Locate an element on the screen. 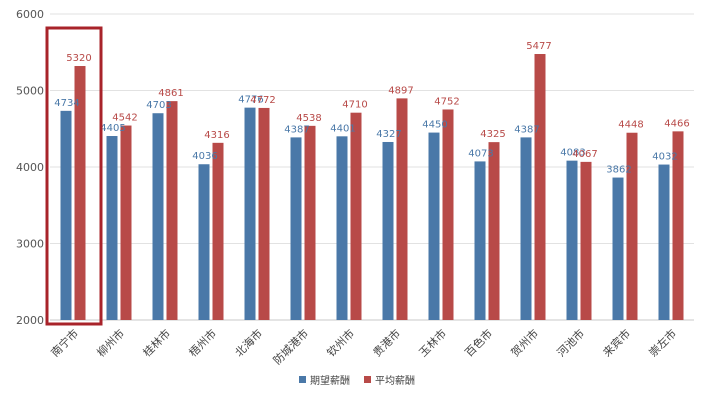 This screenshot has width=714, height=400. data-label: 4897 is located at coordinates (400, 90).